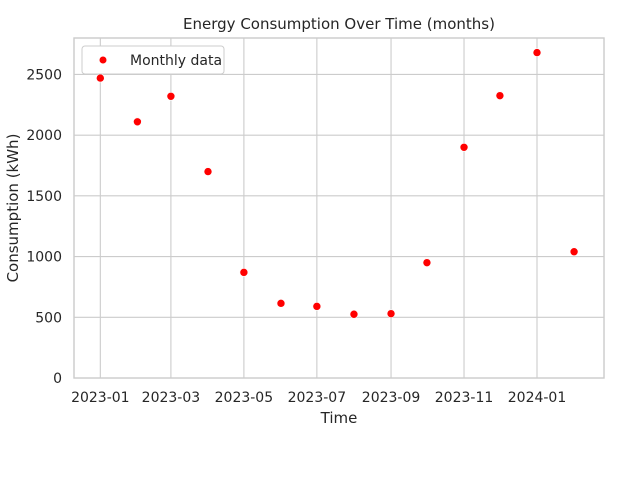  I want to click on x-tick-label: 2023-07, so click(317, 398).